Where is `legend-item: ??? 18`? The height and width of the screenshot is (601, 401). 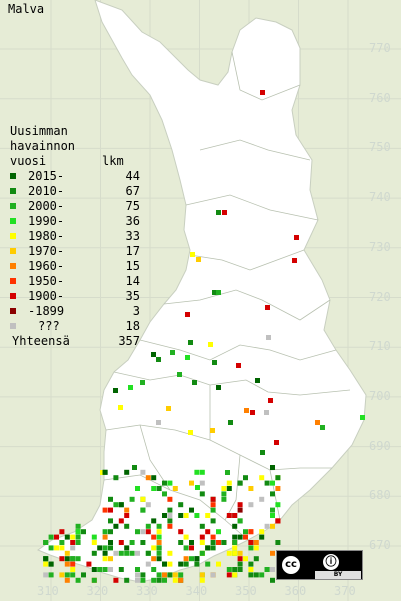
legend-item: ??? 18 is located at coordinates (75, 326).